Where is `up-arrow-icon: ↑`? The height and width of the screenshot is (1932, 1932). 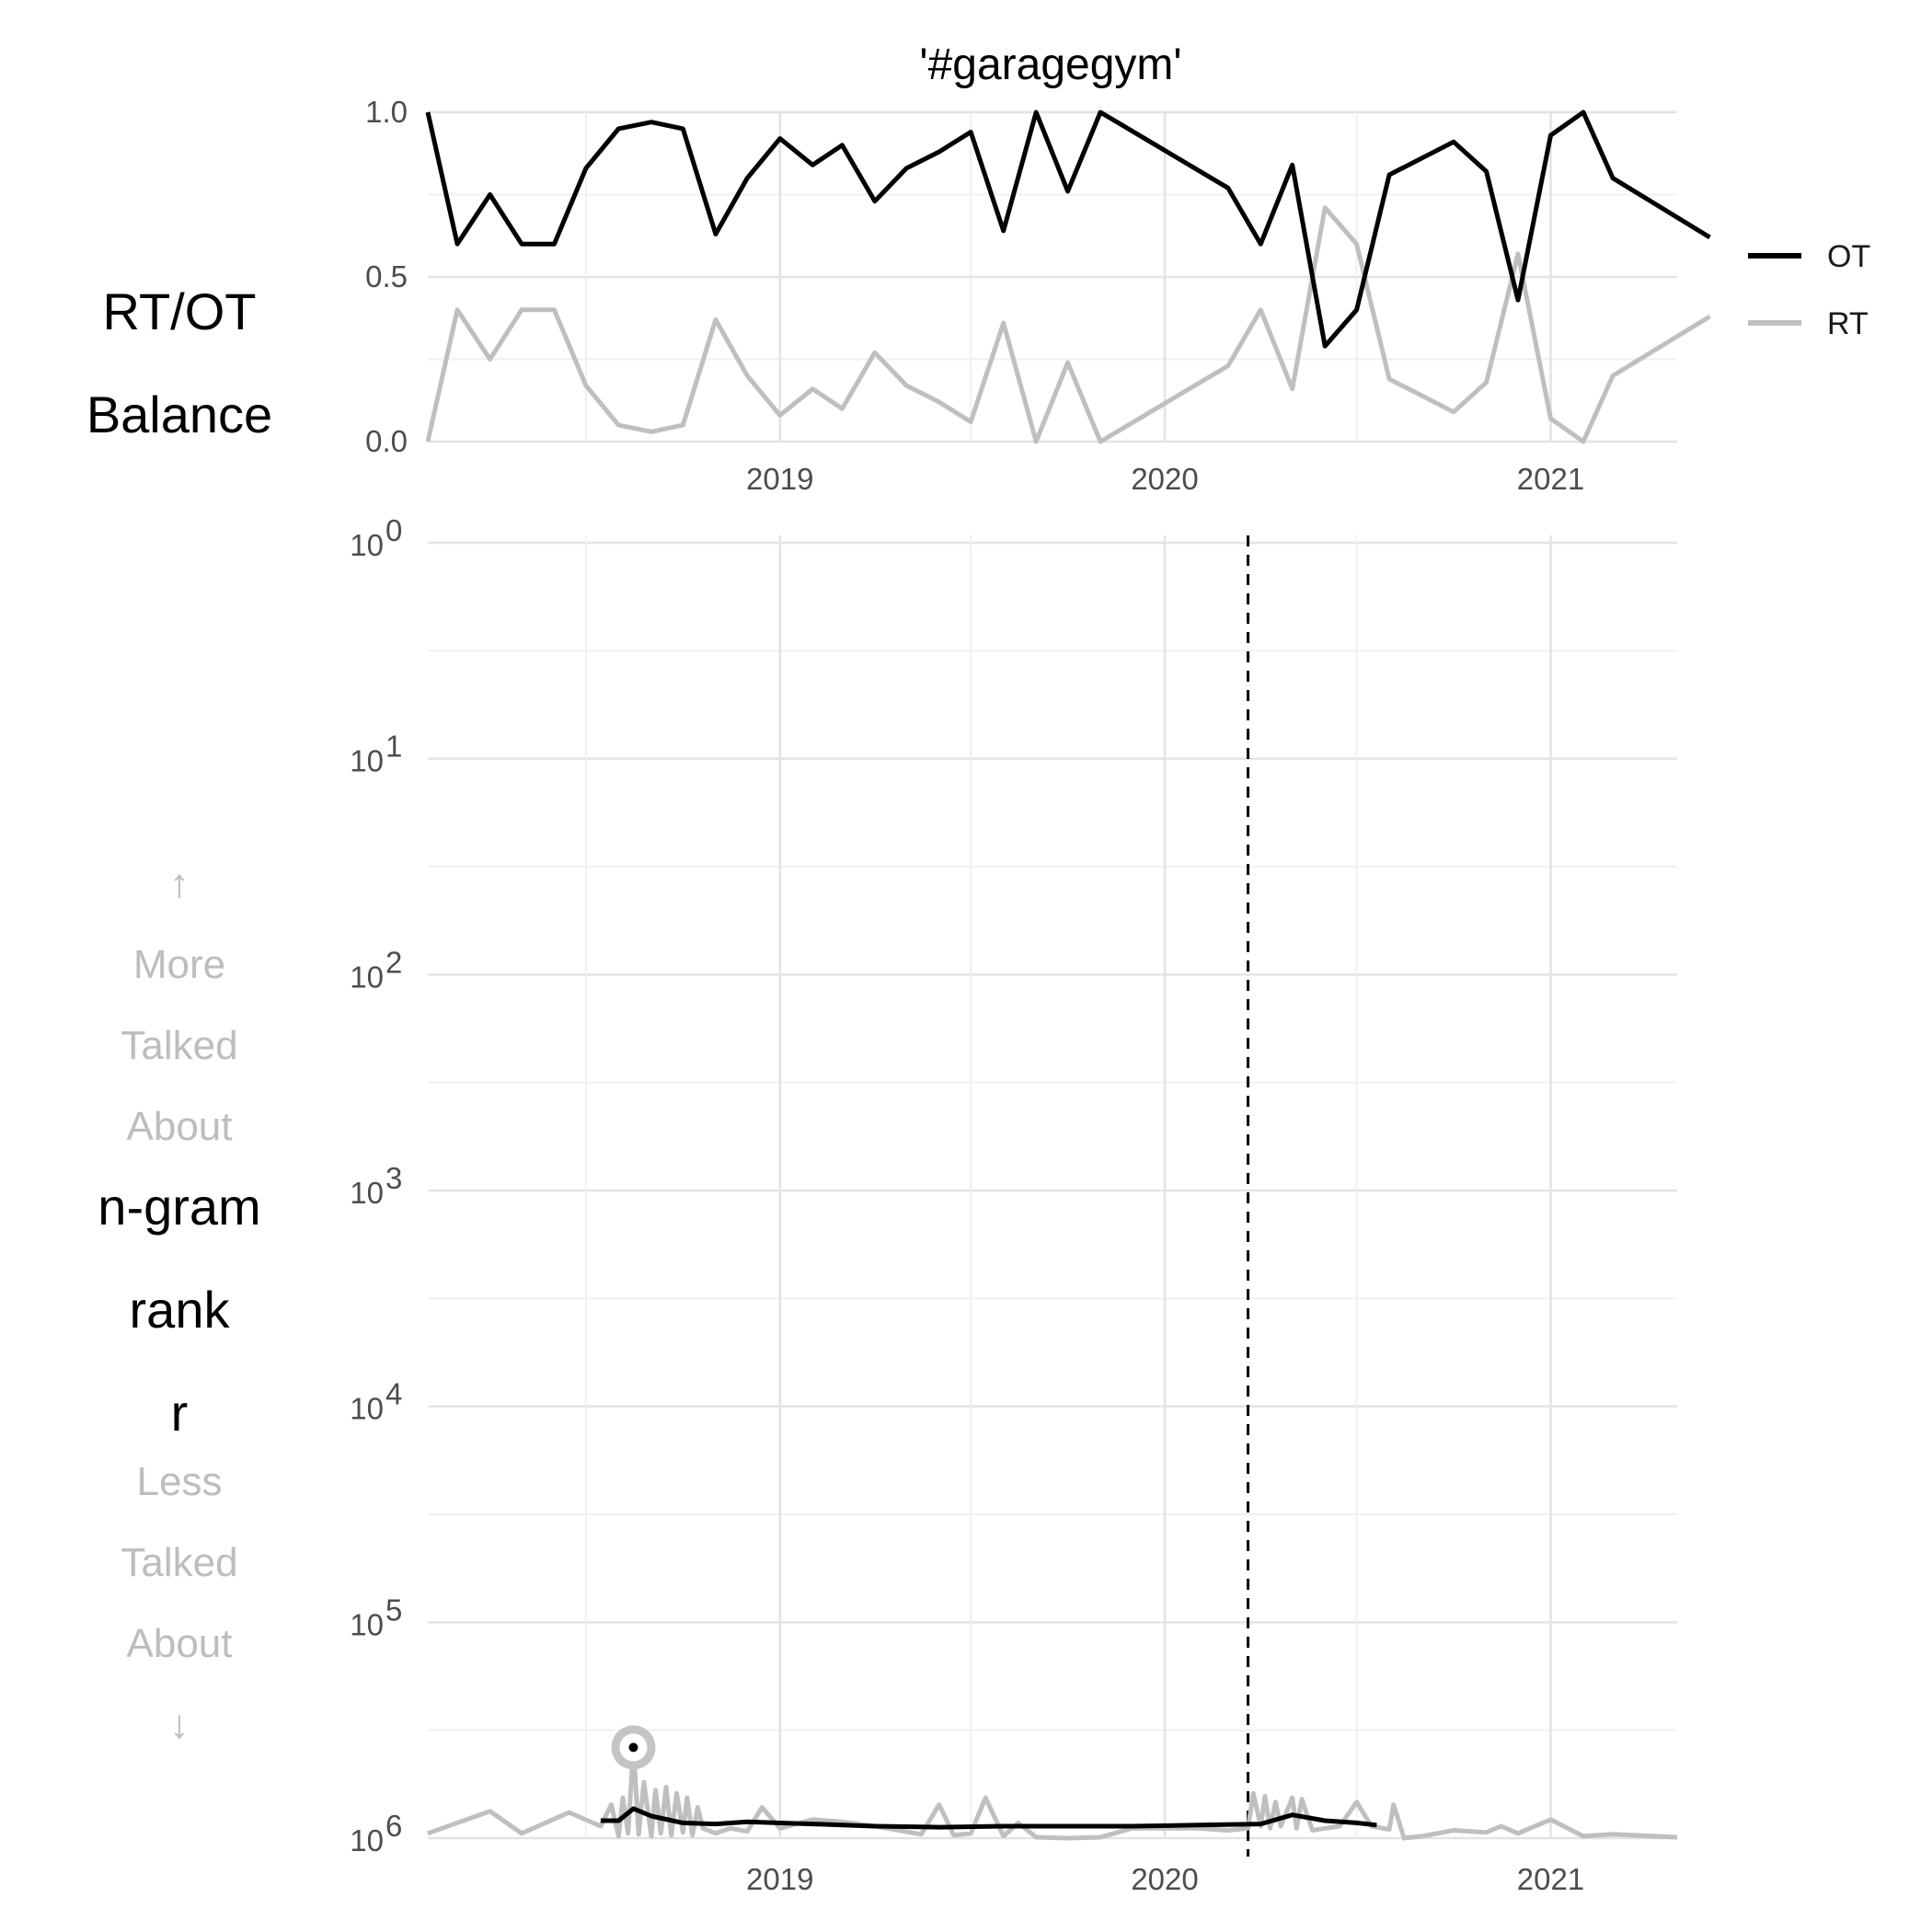 up-arrow-icon: ↑ is located at coordinates (179, 883).